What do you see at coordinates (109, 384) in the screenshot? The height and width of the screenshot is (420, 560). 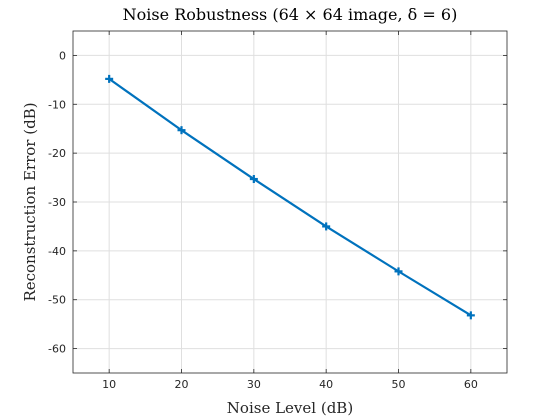 I see `x-tick-label: 10` at bounding box center [109, 384].